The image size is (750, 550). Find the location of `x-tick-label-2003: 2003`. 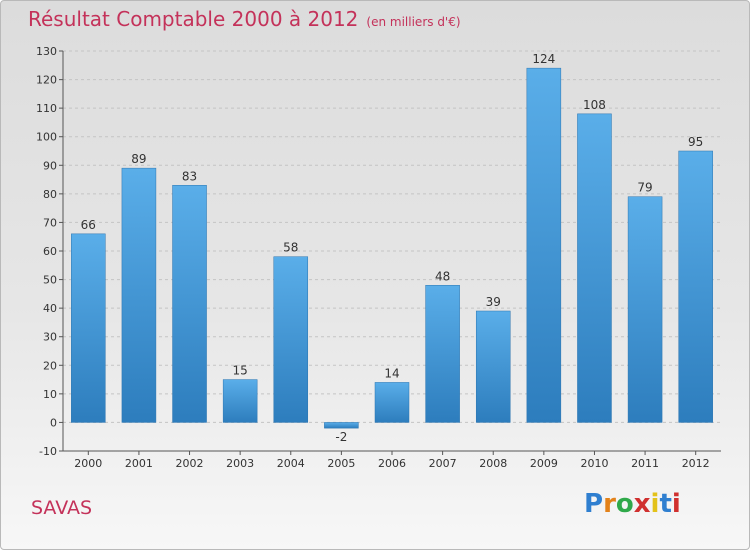

x-tick-label-2003: 2003 is located at coordinates (240, 463).